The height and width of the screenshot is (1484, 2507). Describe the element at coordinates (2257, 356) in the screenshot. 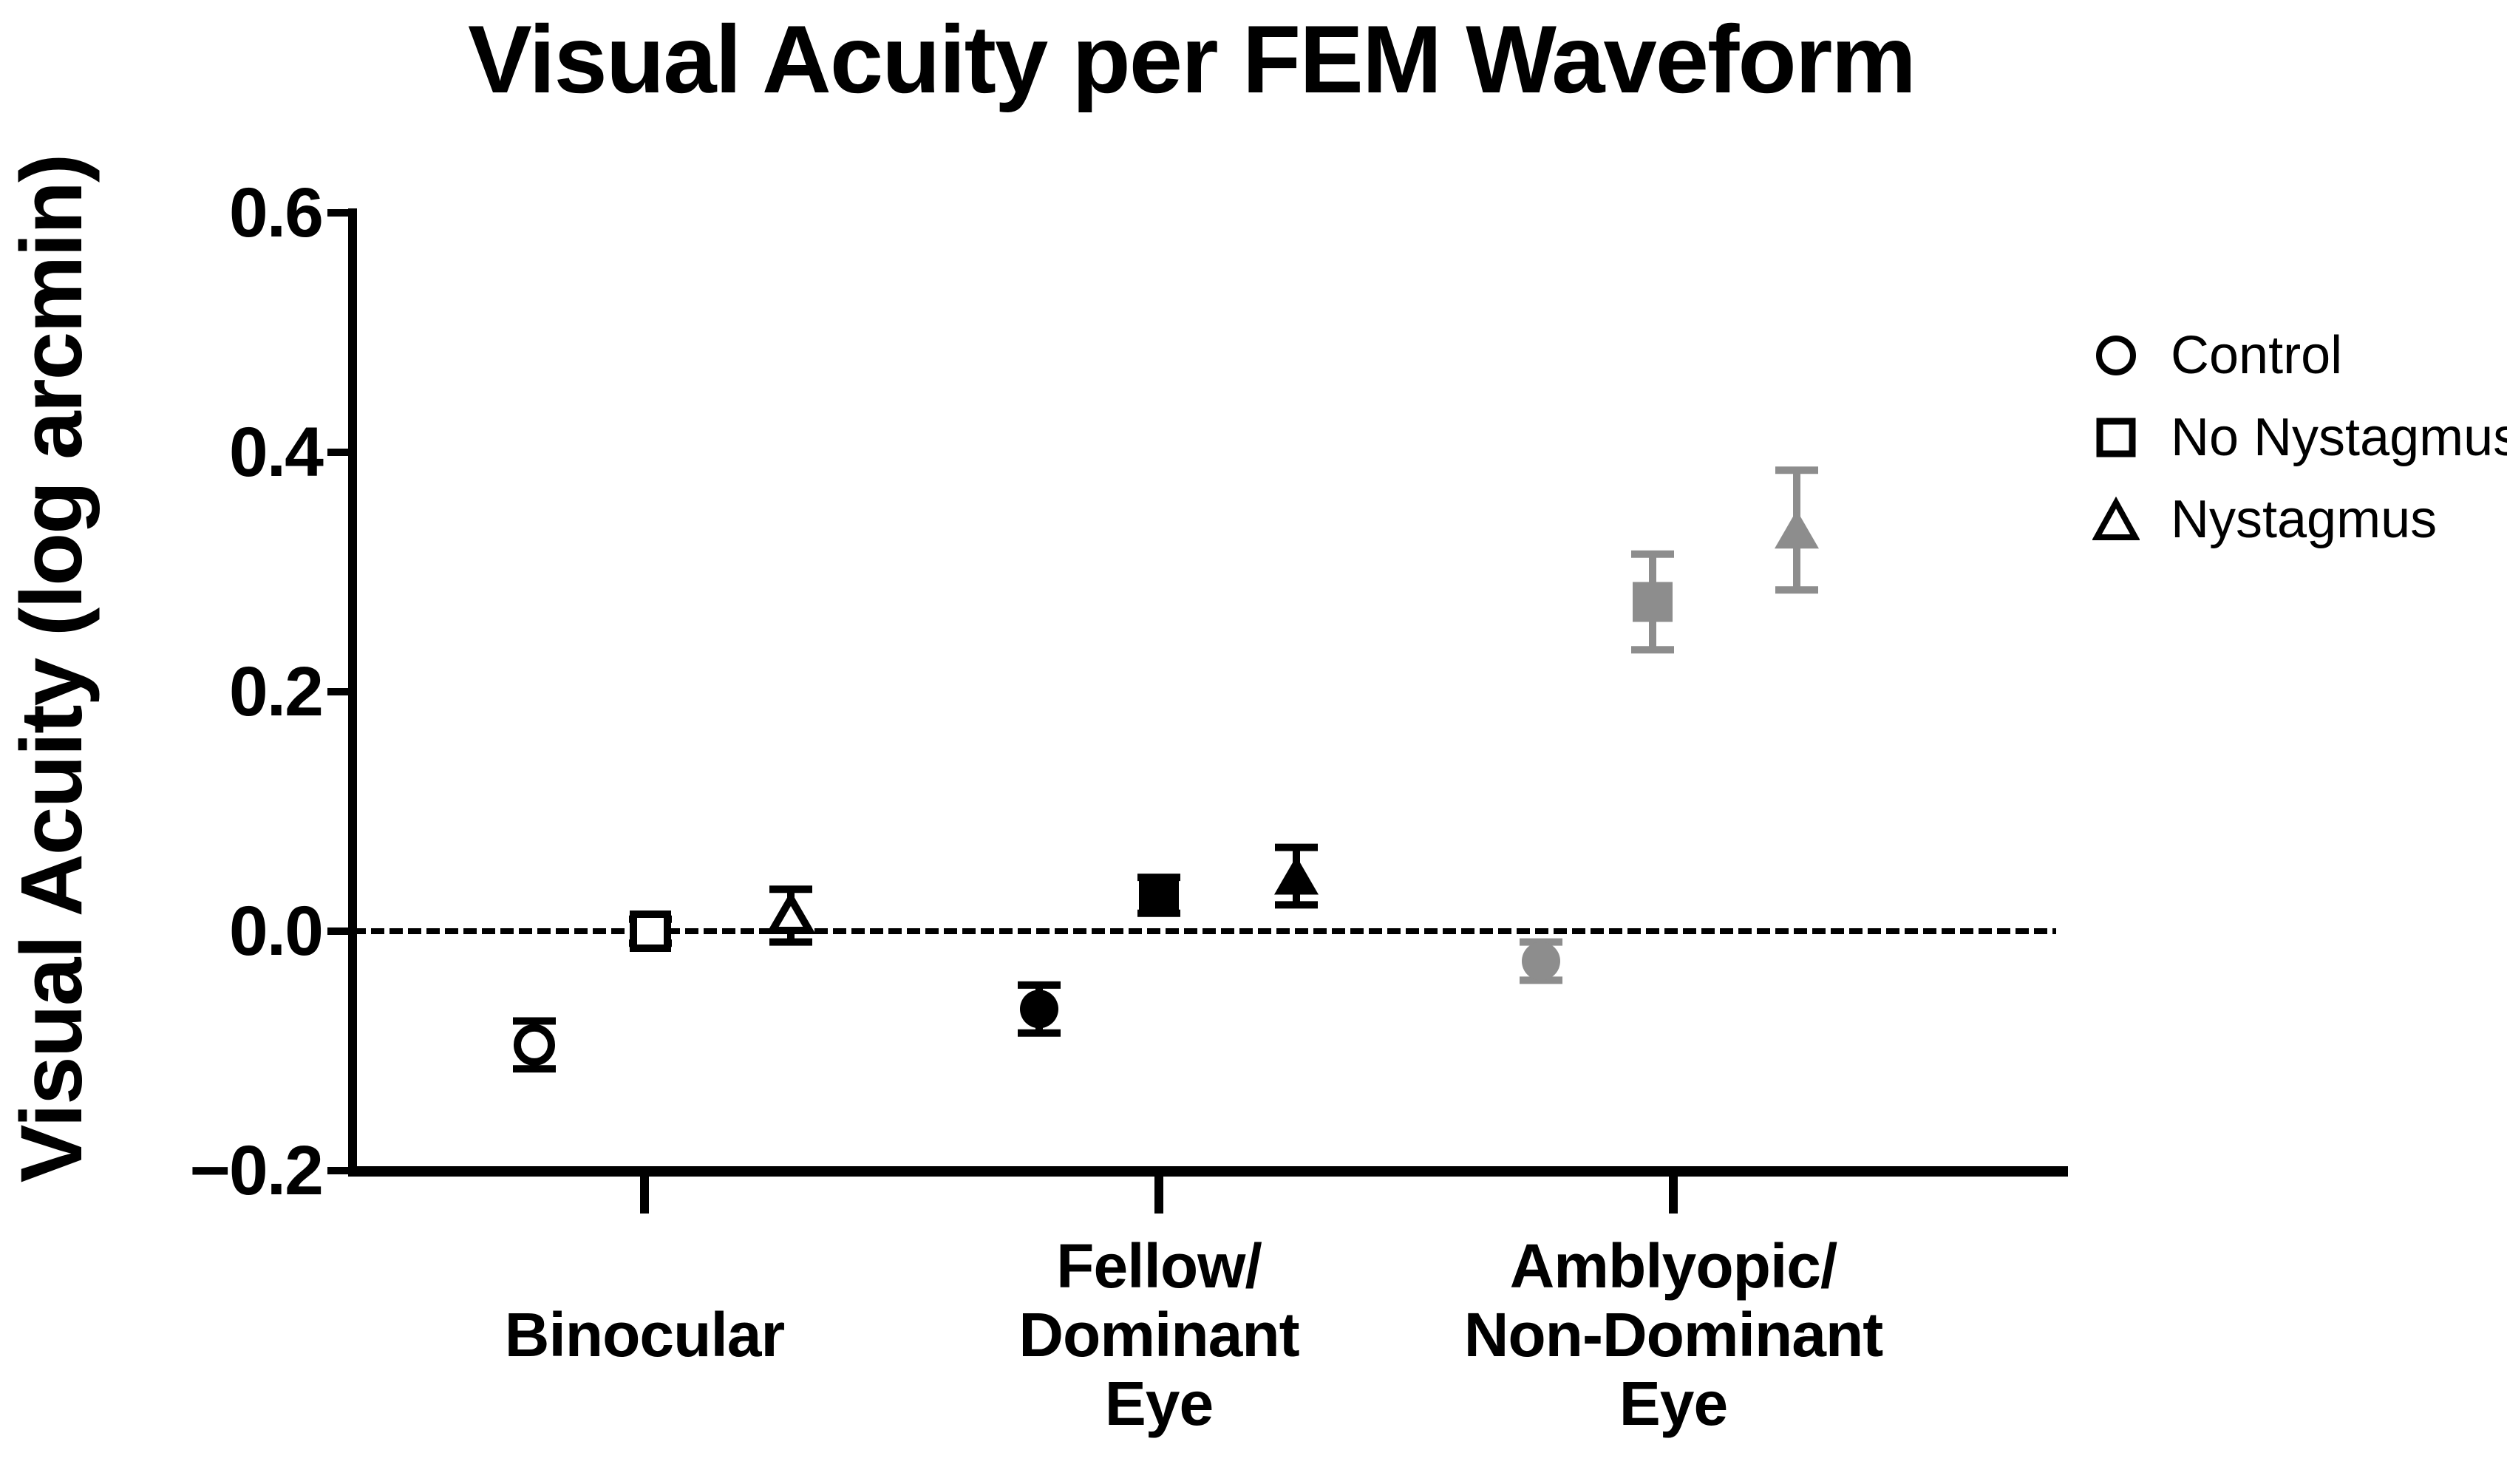

I see `legend-label: Control` at that location.